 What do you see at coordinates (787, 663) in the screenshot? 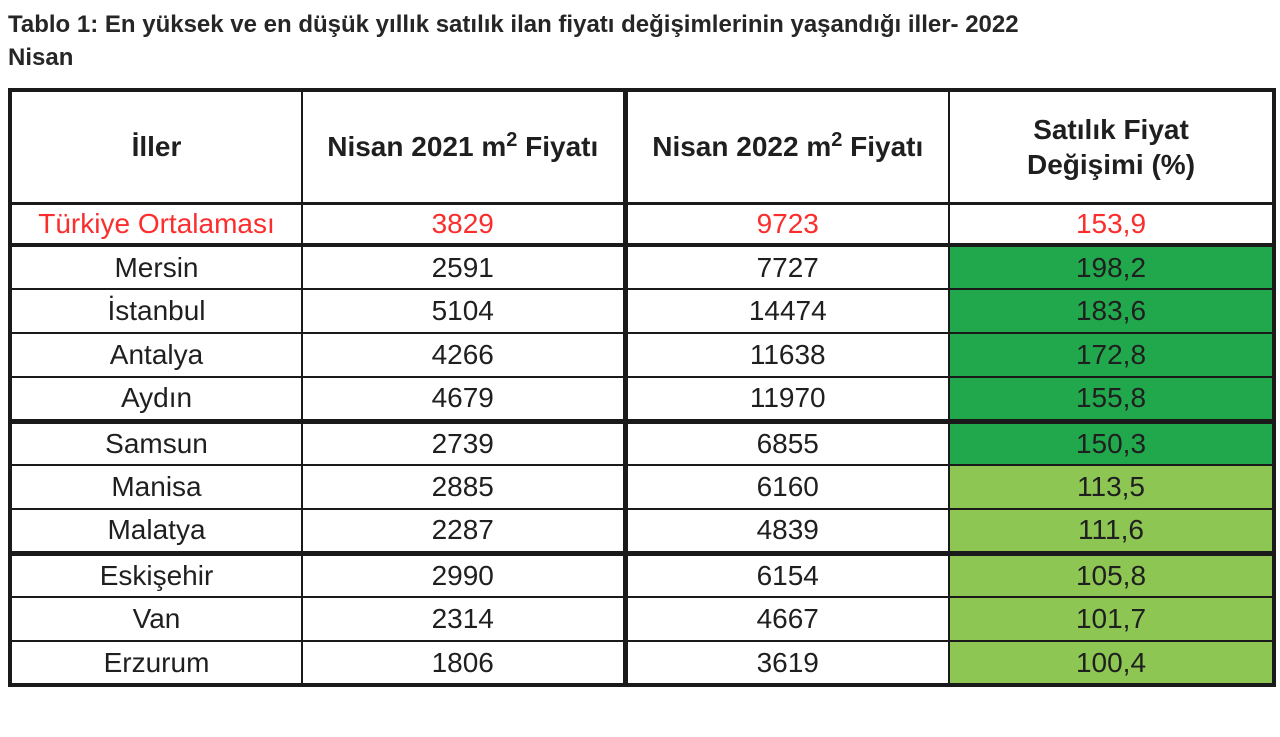
I see `price-2022-cell: 3619` at bounding box center [787, 663].